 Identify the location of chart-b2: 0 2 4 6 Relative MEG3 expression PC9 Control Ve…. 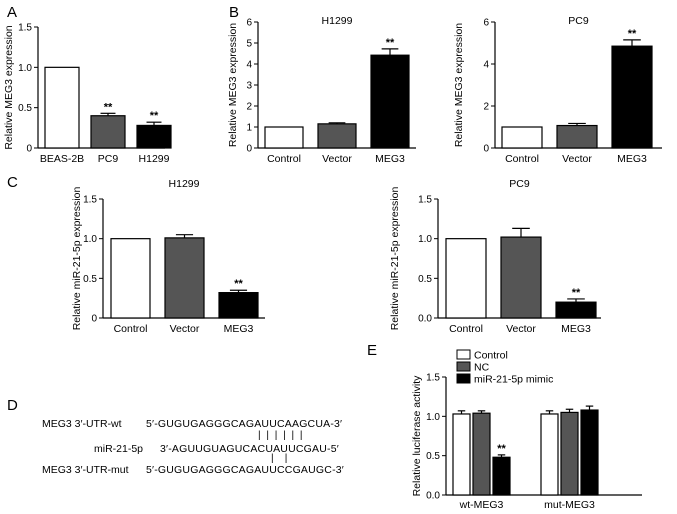
(557, 90).